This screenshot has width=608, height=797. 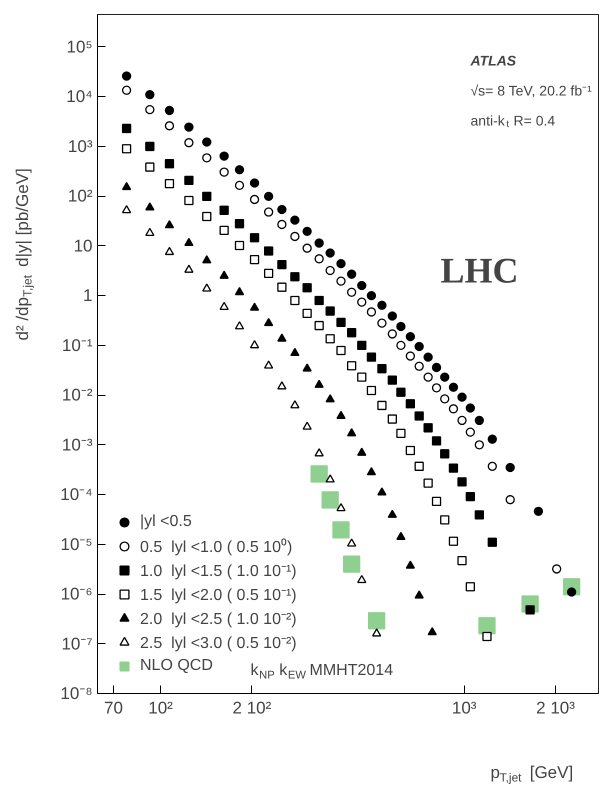 What do you see at coordinates (76, 494) in the screenshot?
I see `y-tick-label: 10⁻⁴` at bounding box center [76, 494].